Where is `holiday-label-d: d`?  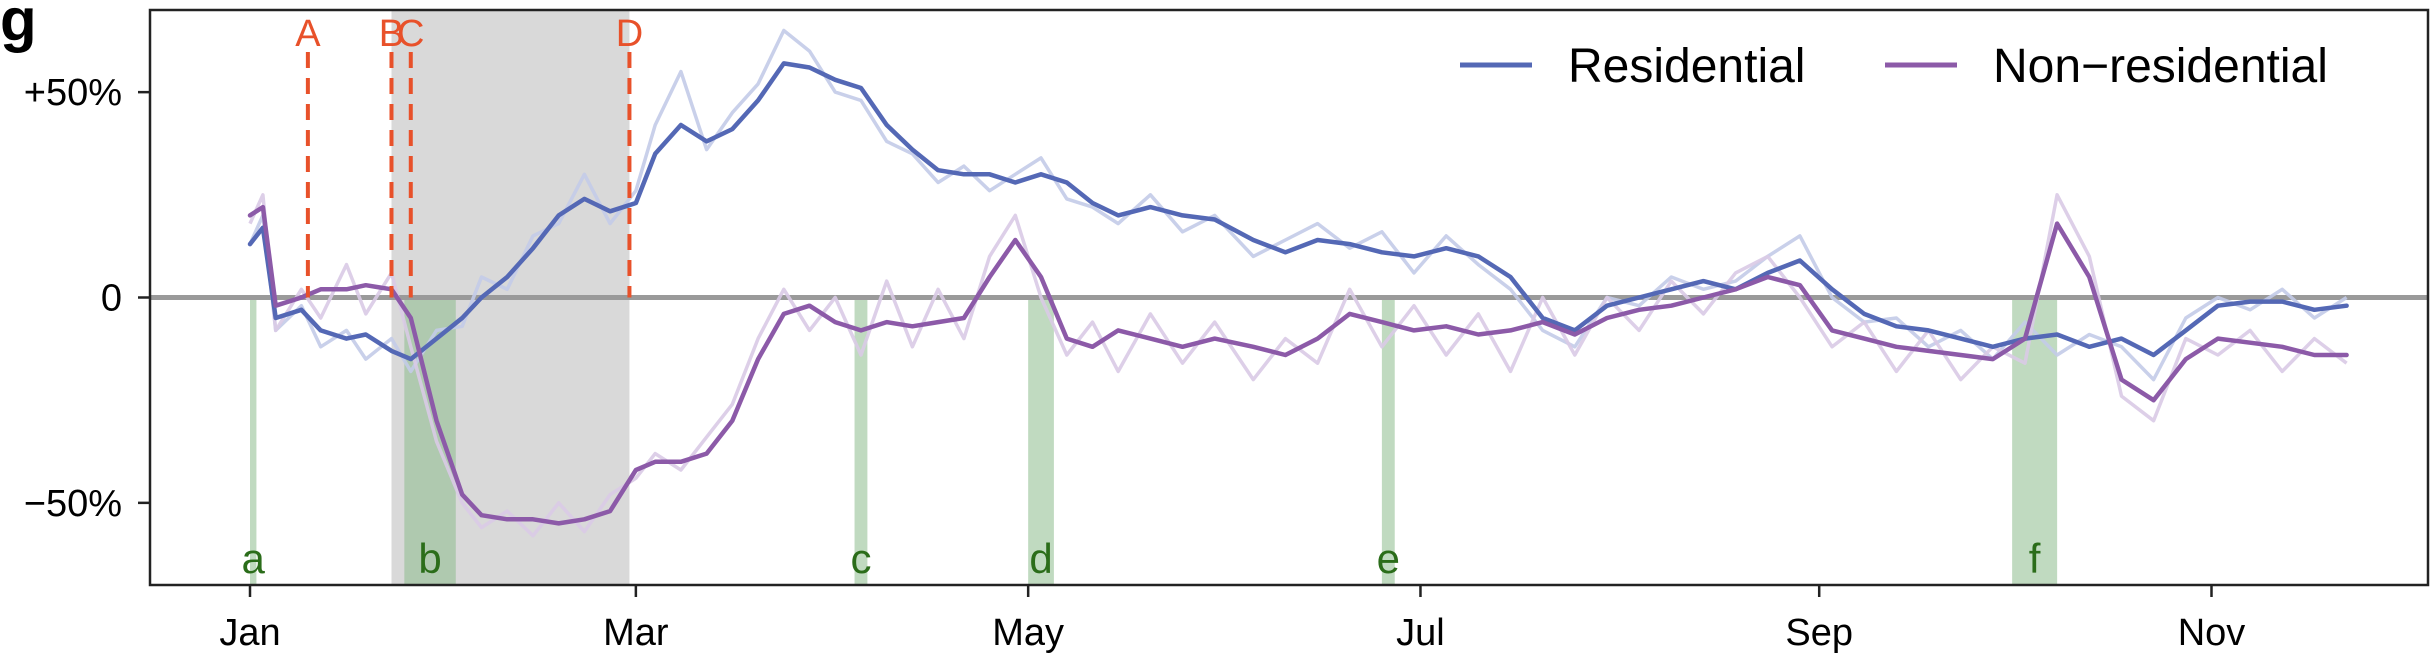 holiday-label-d: d is located at coordinates (1040, 558).